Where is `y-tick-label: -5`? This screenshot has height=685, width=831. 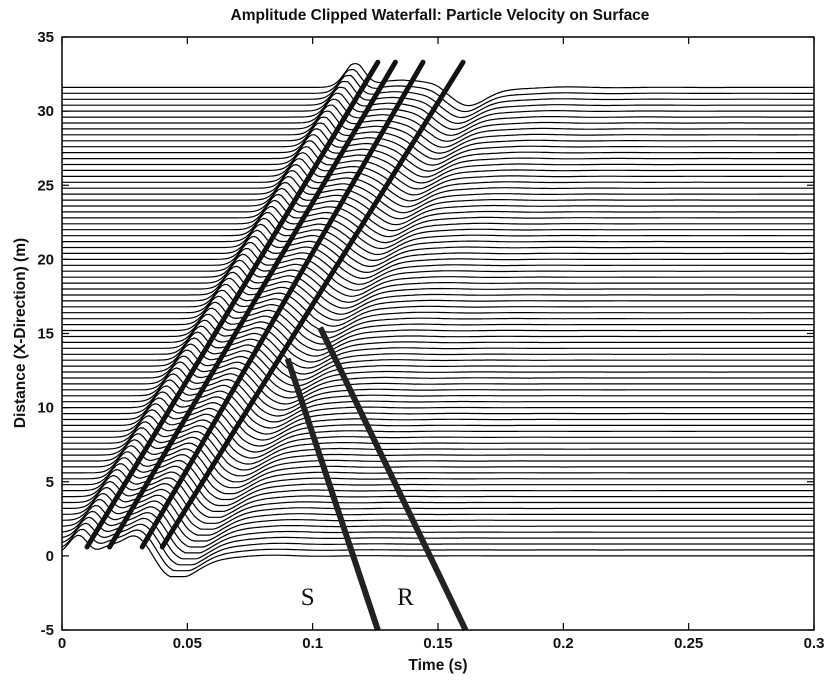
y-tick-label: -5 is located at coordinates (47, 630).